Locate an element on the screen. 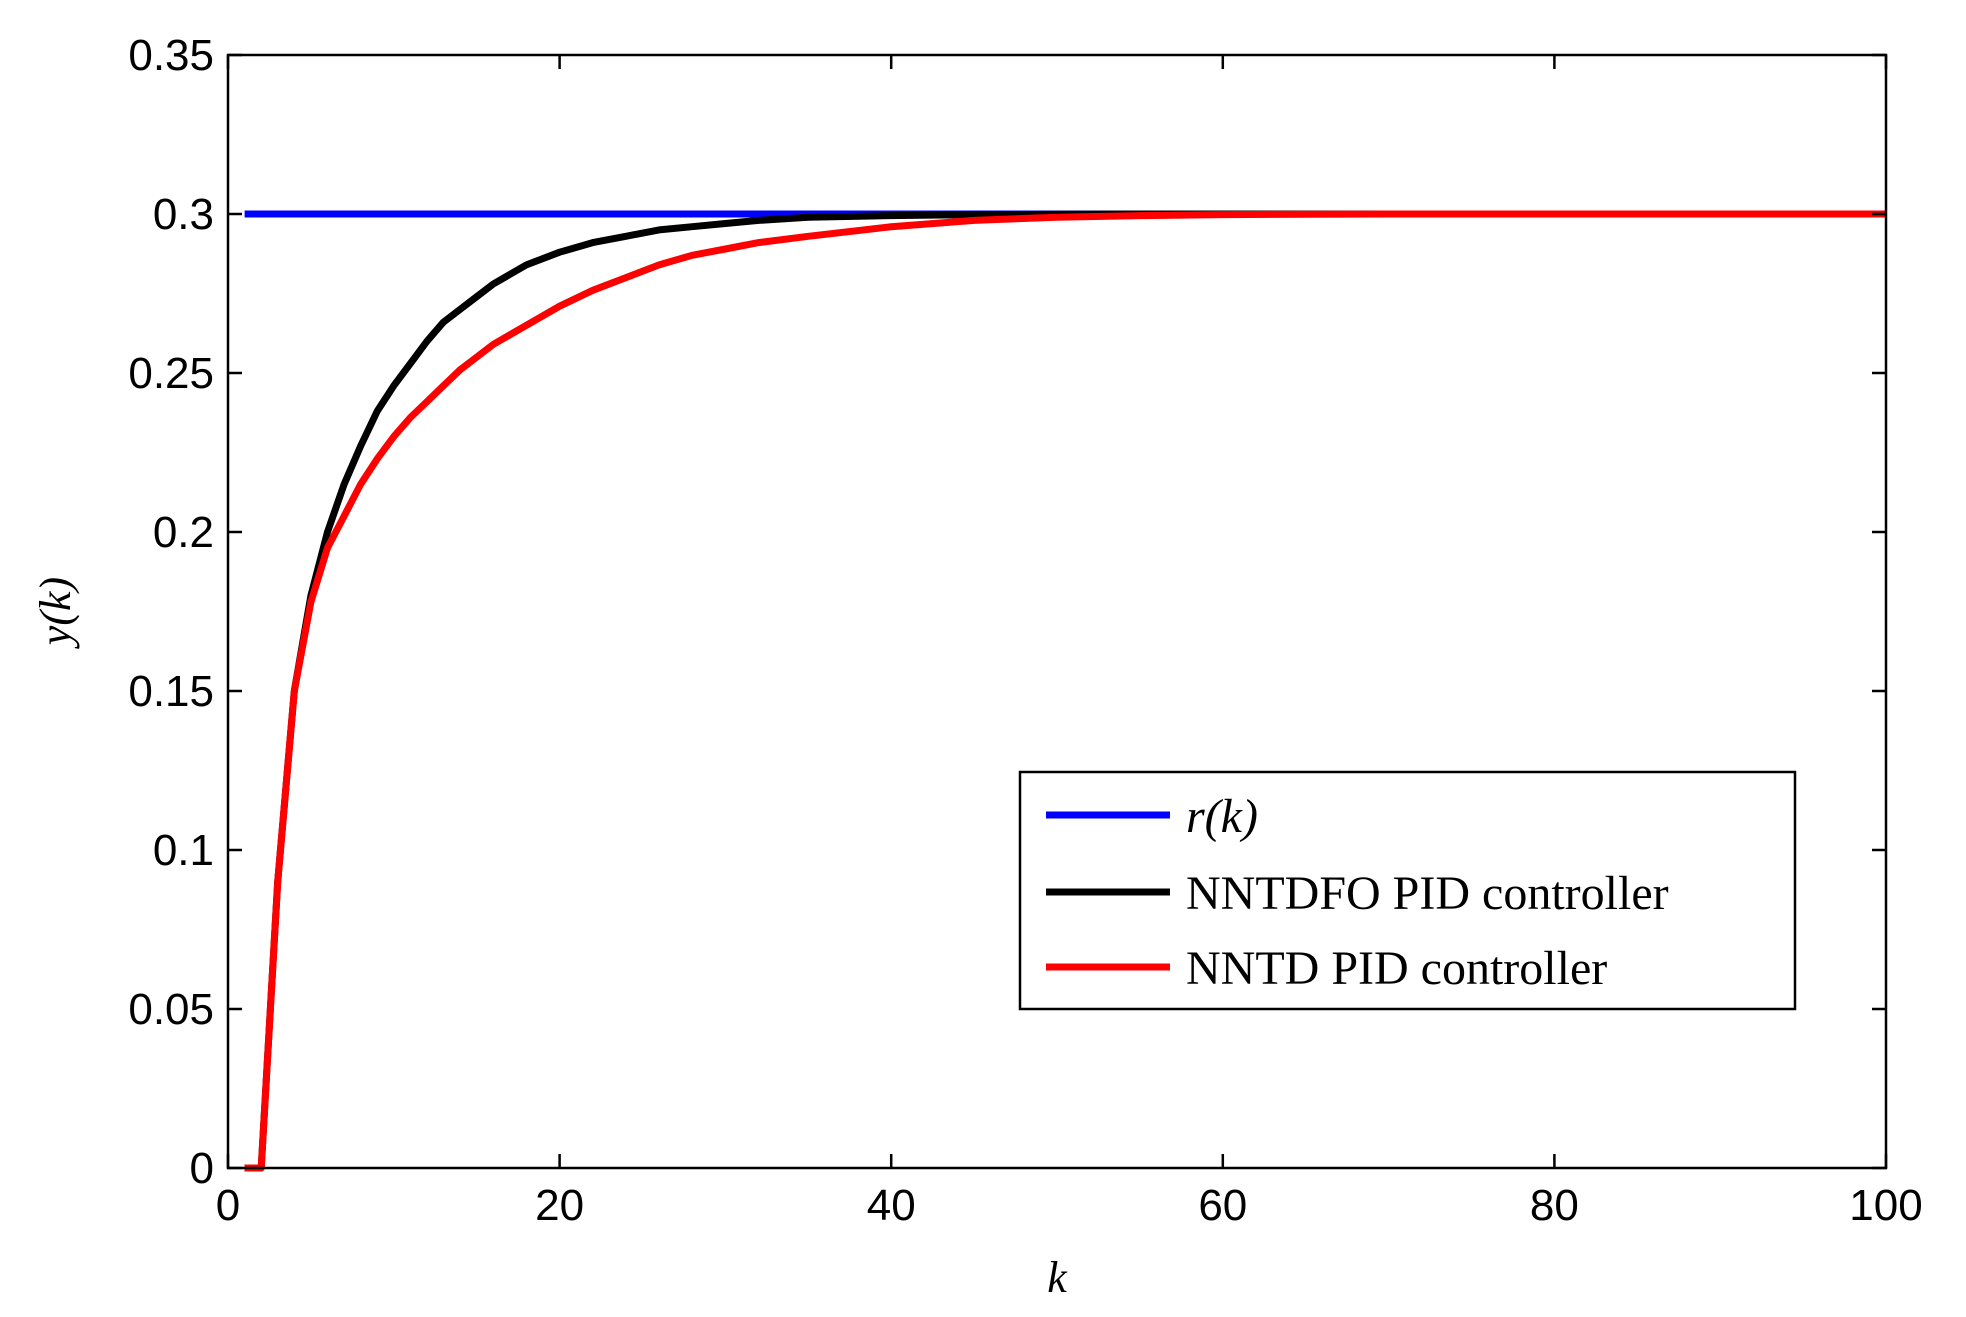 The image size is (1966, 1317). legend-label-nntdfo: NNTDFO PID controller is located at coordinates (1427, 893).